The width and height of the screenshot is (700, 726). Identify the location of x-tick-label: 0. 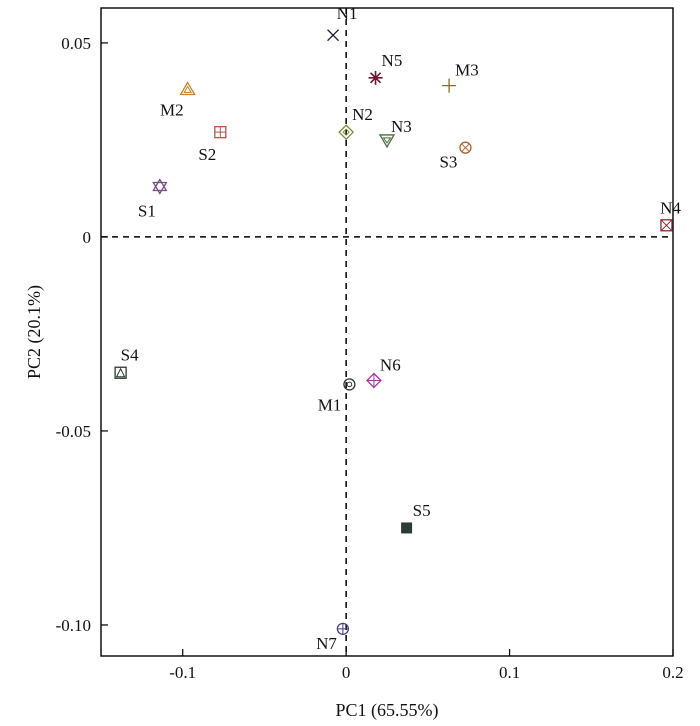
(346, 672).